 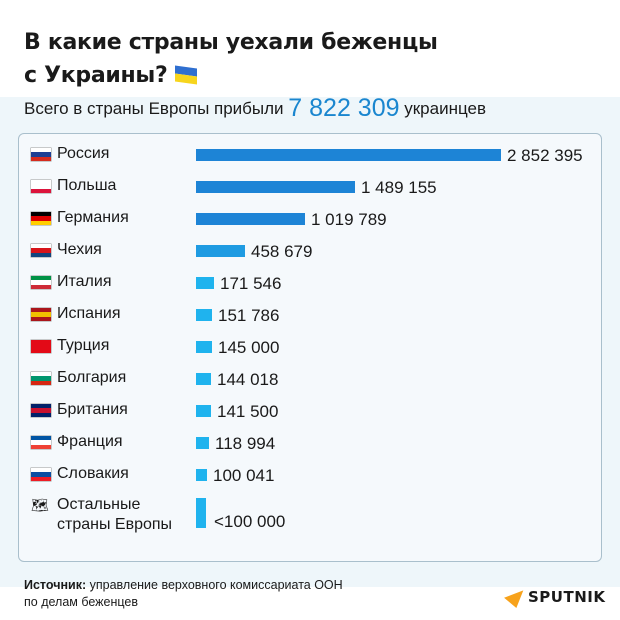 I want to click on bar-row: Германия 1 019 789, so click(x=310, y=219).